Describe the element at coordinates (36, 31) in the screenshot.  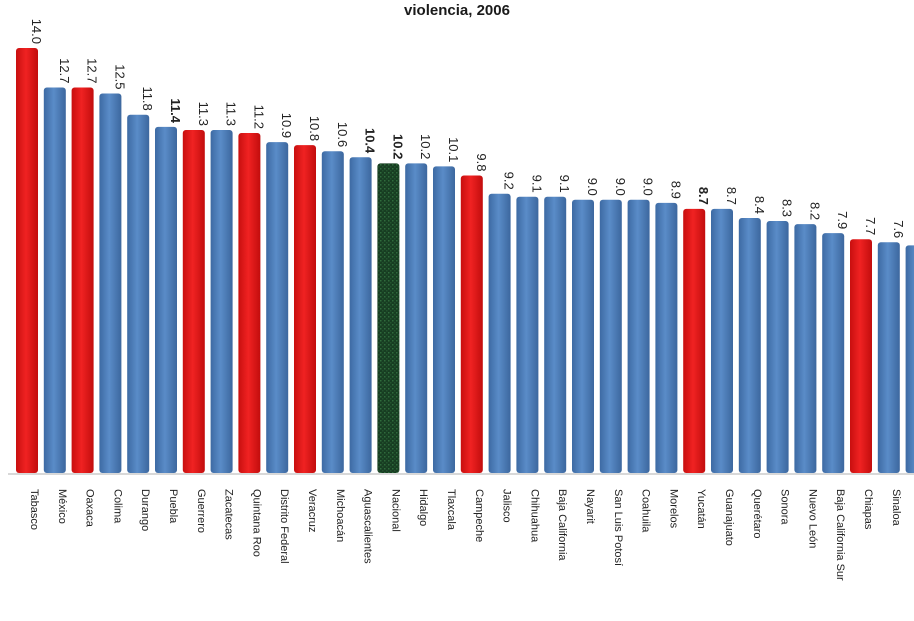
I see `value-label: 14.0` at that location.